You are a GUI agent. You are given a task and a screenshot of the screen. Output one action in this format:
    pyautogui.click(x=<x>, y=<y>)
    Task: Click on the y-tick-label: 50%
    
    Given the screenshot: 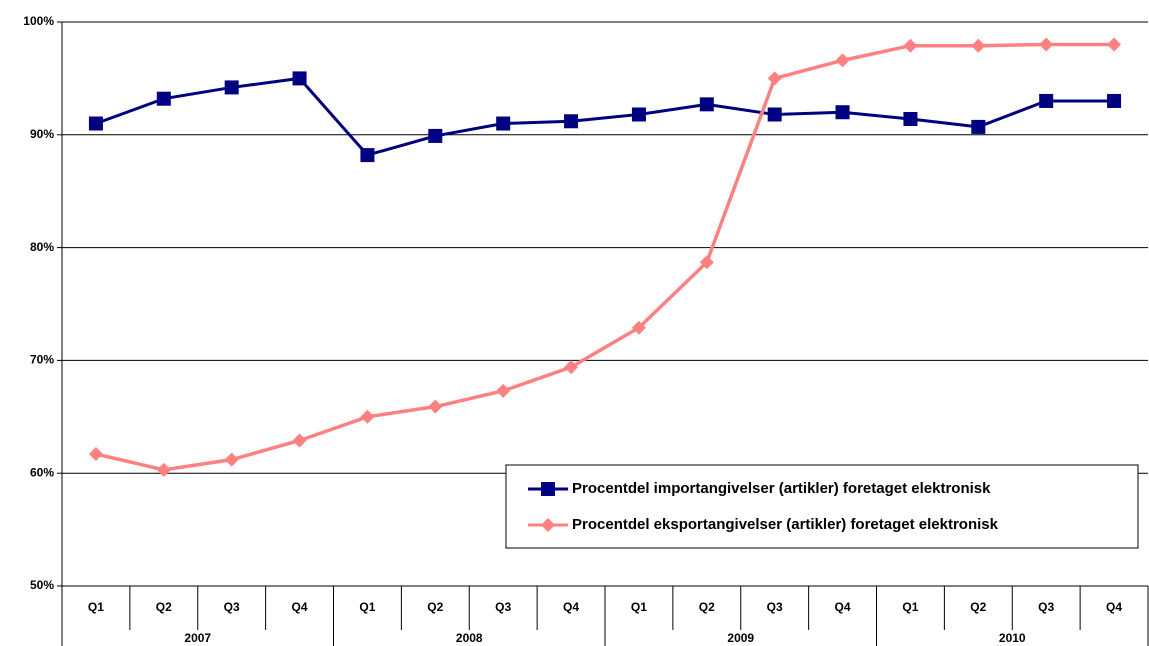 What is the action you would take?
    pyautogui.click(x=42, y=585)
    